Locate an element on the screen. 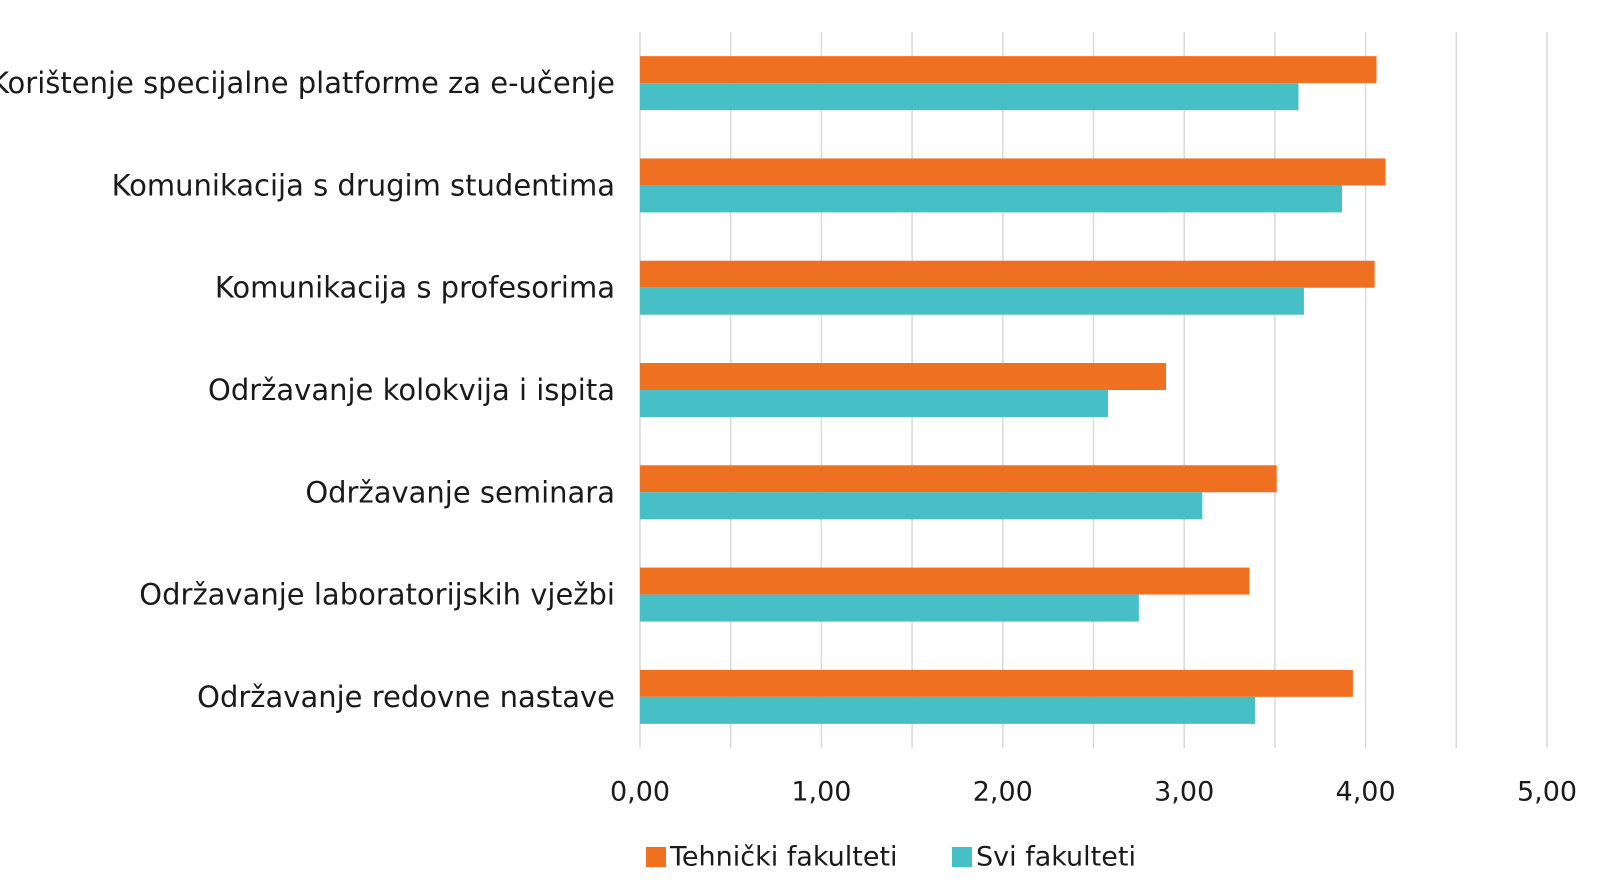  category-label: Održavanje redovne nastave is located at coordinates (406, 697).